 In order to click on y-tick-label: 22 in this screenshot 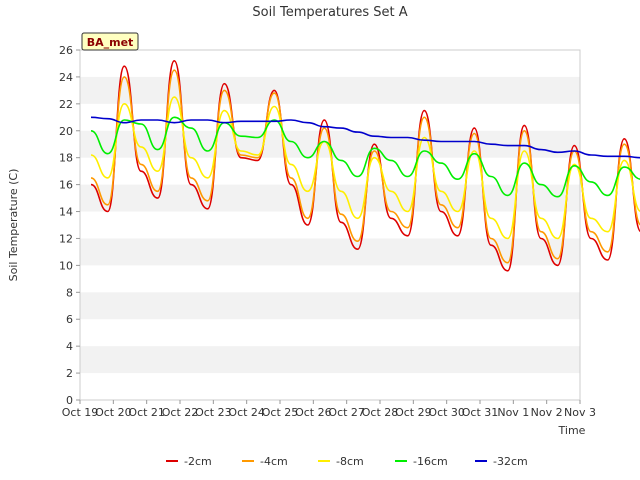, I will do `click(66, 104)`.